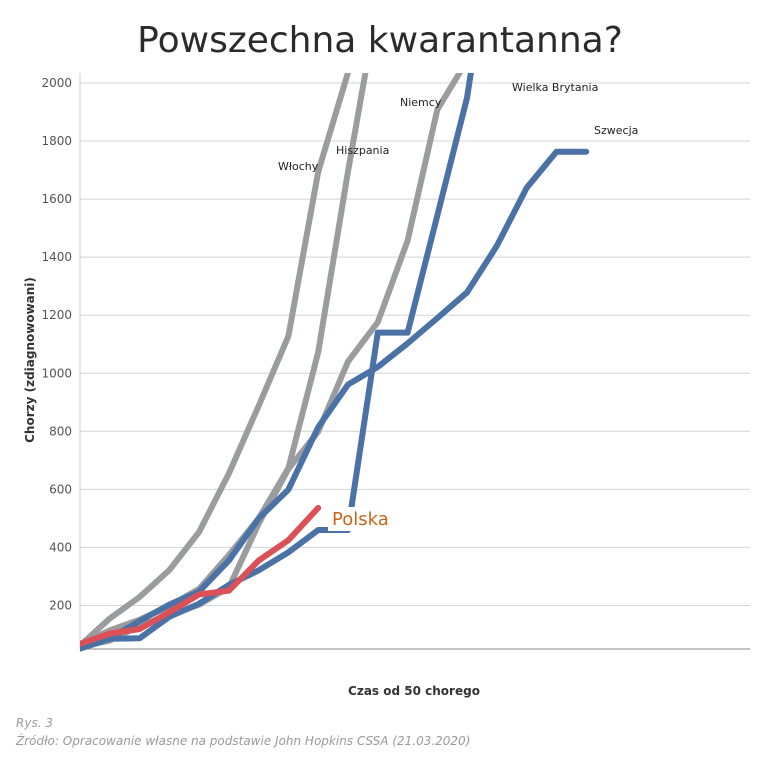 This screenshot has height=760, width=760. I want to click on series-label-szwecja: Szwecja, so click(616, 130).